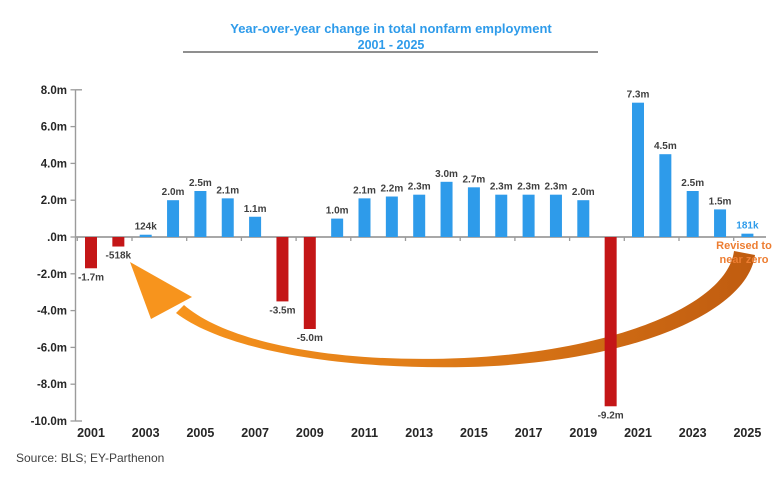 This screenshot has height=491, width=782. I want to click on bar-label-2023: 2.5m, so click(692, 183).